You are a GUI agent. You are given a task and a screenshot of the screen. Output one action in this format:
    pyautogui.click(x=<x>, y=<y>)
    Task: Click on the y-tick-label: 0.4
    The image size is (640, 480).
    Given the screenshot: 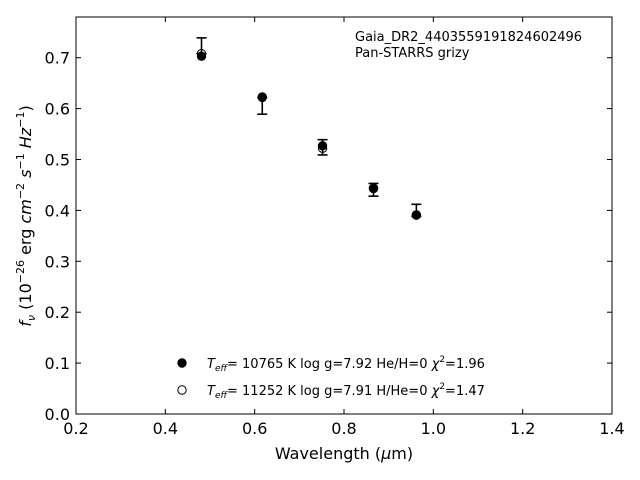 What is the action you would take?
    pyautogui.click(x=57, y=210)
    